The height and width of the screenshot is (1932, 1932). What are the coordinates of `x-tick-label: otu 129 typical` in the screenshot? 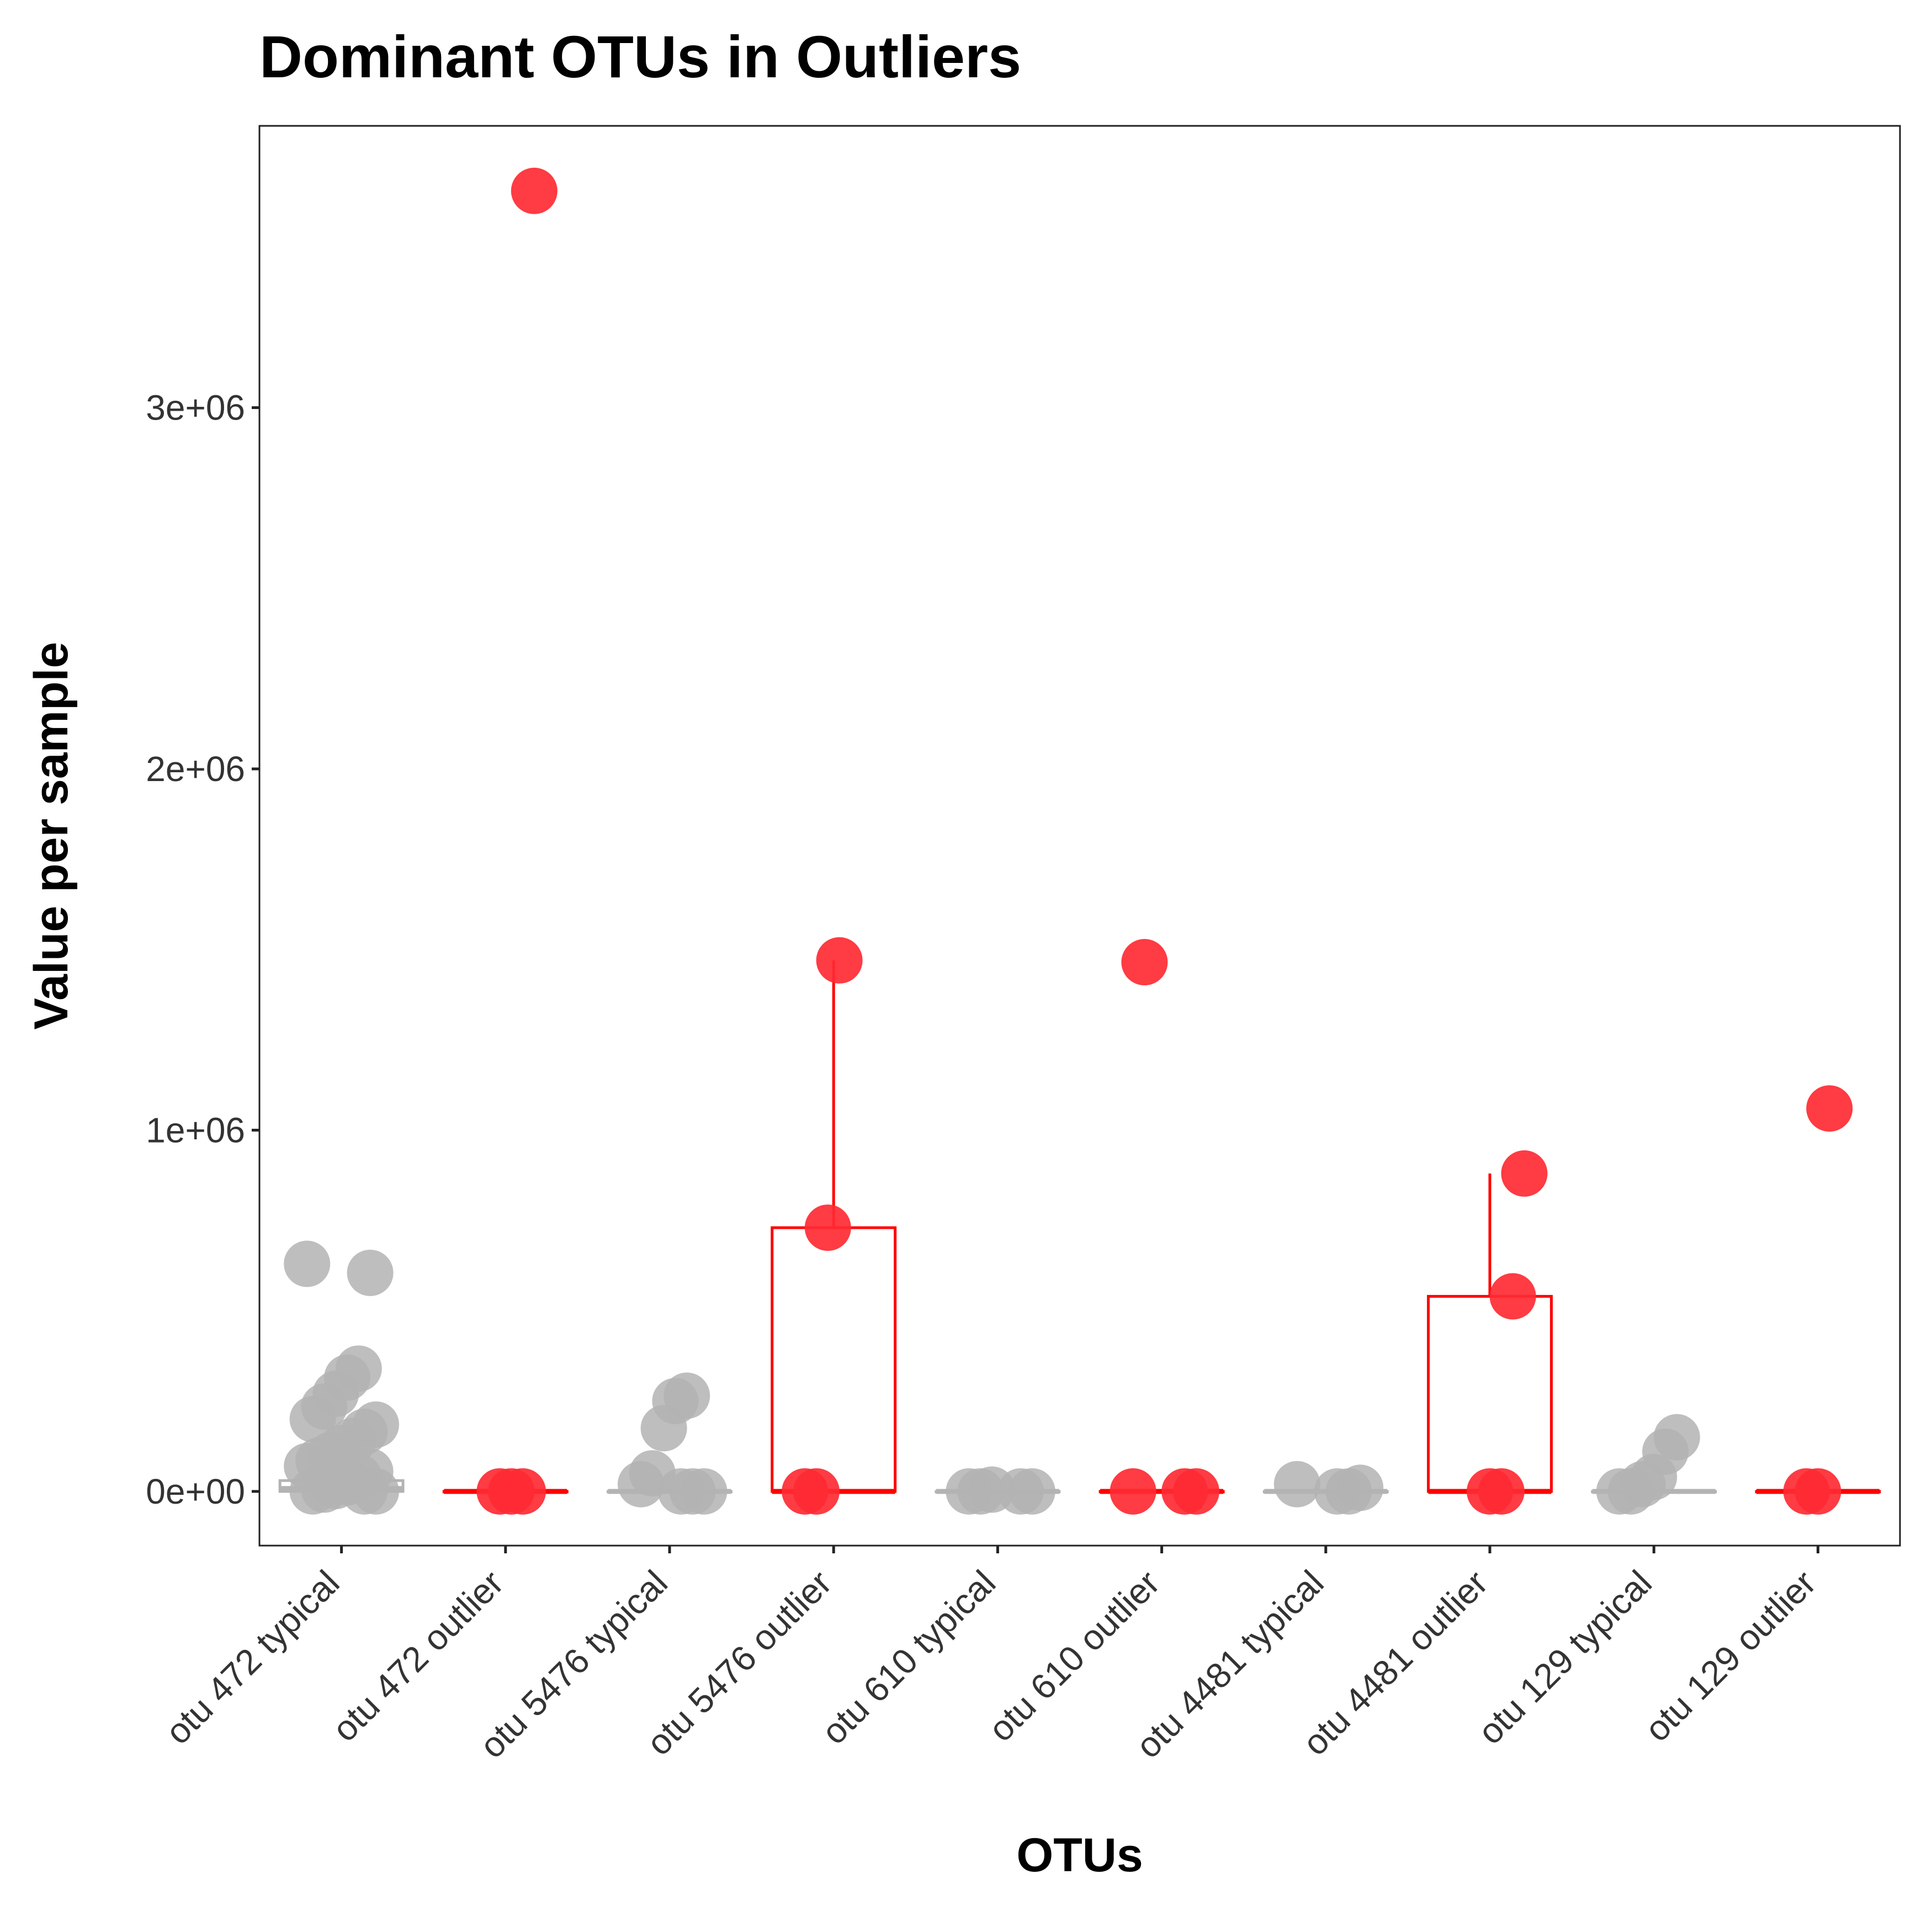 It's located at (1564, 1658).